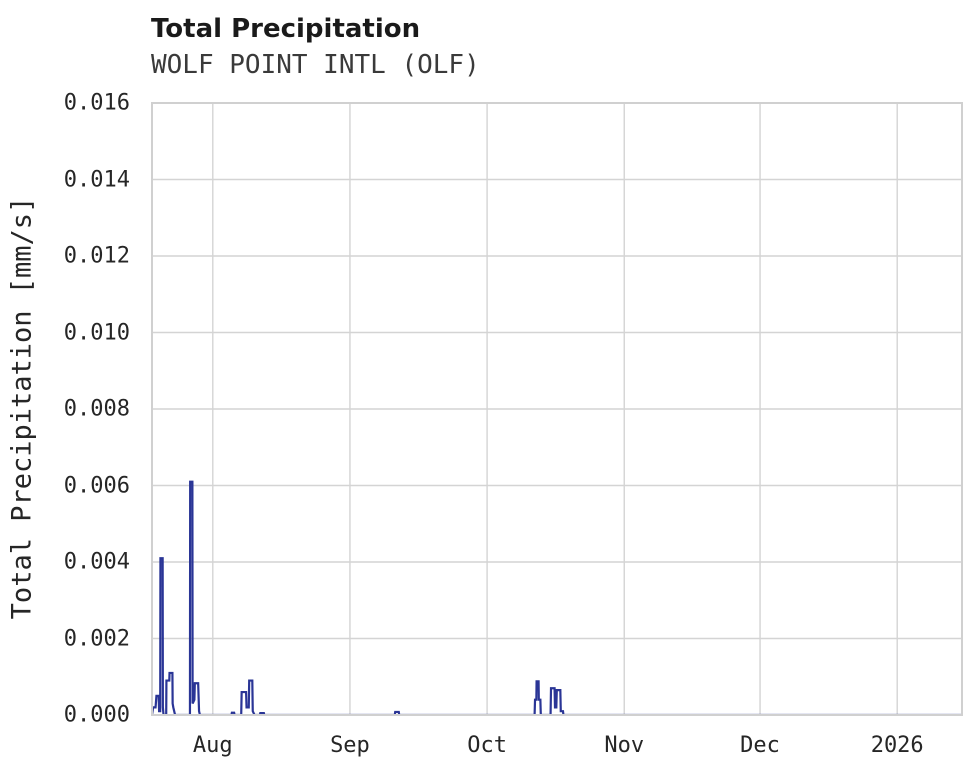 Image resolution: width=980 pixels, height=780 pixels. Describe the element at coordinates (212, 745) in the screenshot. I see `x-tick-label: Aug` at that location.